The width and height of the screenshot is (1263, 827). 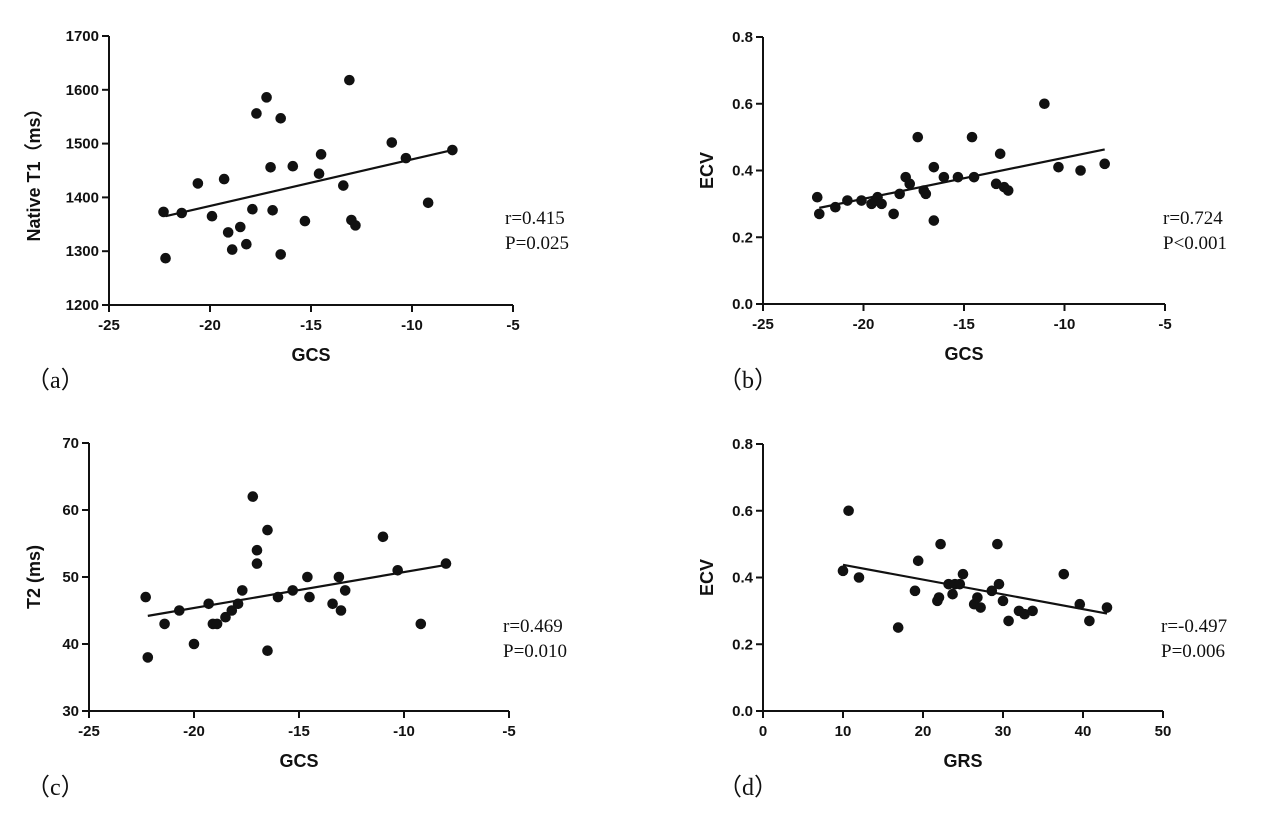 What do you see at coordinates (70, 443) in the screenshot?
I see `y-tick-label: 70` at bounding box center [70, 443].